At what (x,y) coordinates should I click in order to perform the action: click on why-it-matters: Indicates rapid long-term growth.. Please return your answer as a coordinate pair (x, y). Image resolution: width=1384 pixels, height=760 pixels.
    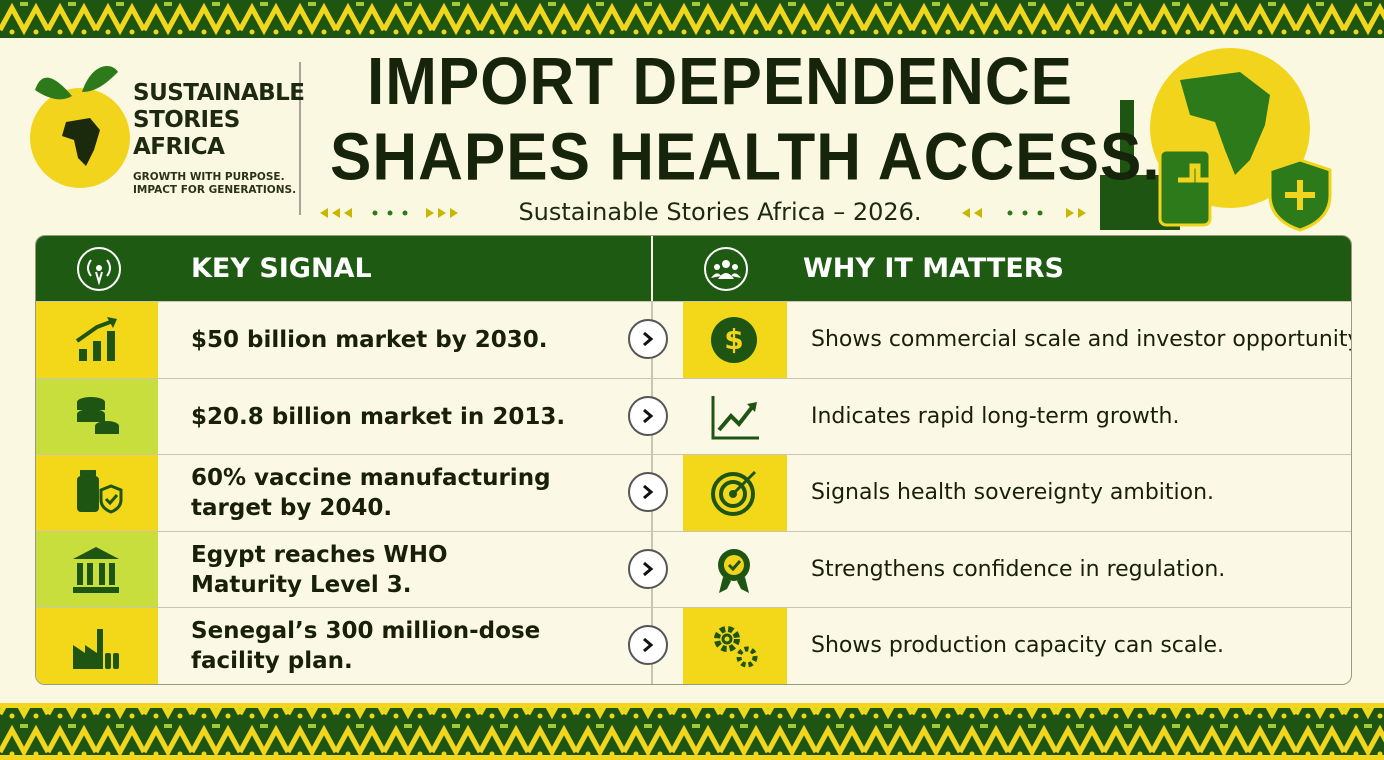
    Looking at the image, I should click on (995, 416).